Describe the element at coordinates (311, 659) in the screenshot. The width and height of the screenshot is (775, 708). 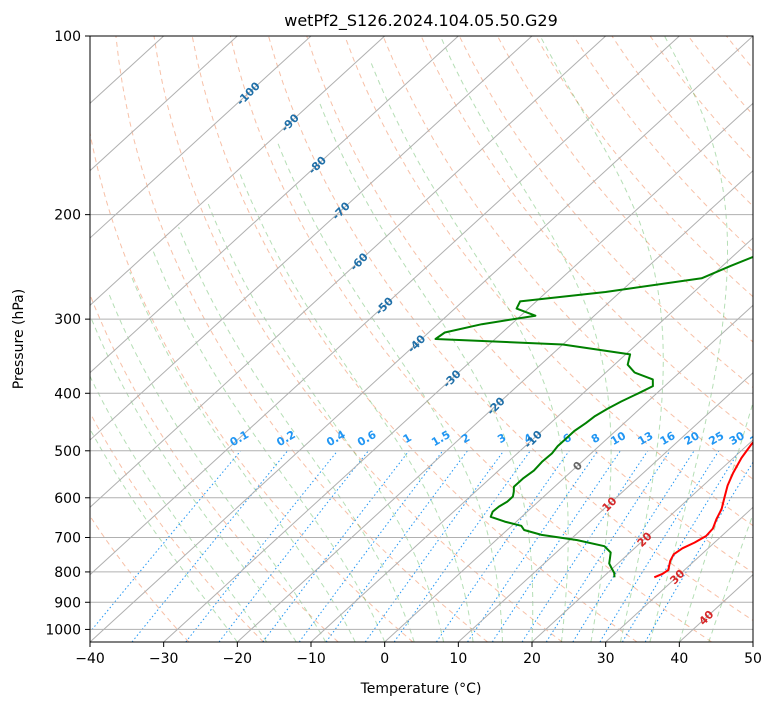
I see `x-tick-label: −10` at that location.